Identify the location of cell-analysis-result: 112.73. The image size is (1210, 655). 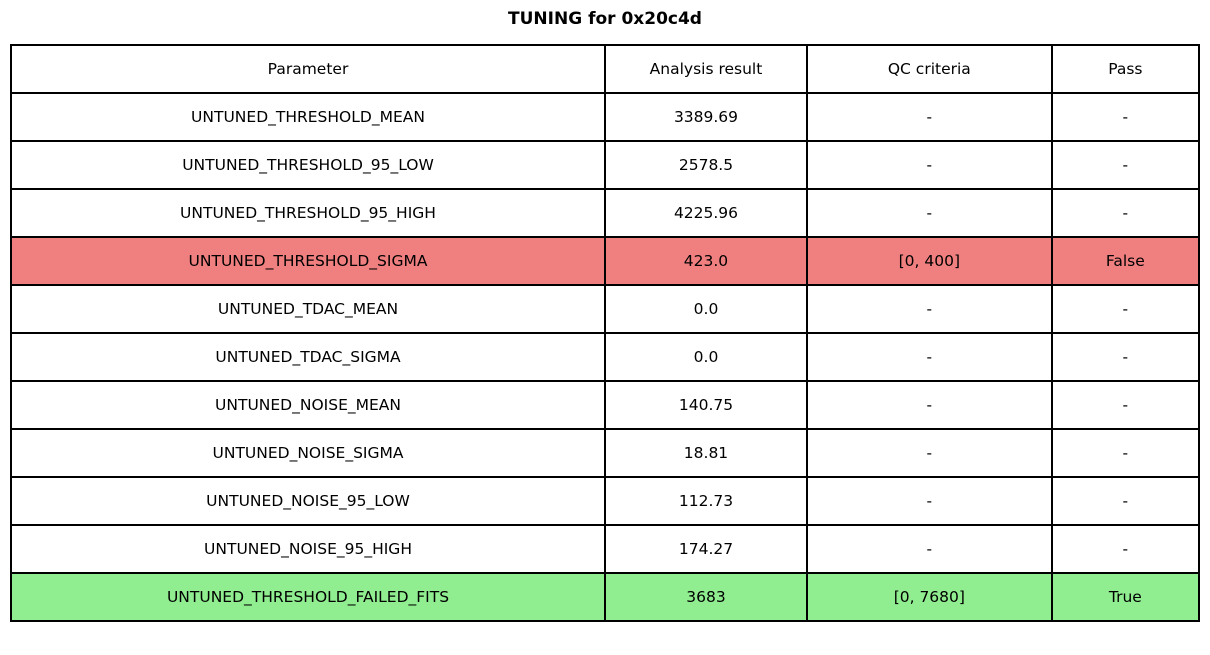
(706, 501).